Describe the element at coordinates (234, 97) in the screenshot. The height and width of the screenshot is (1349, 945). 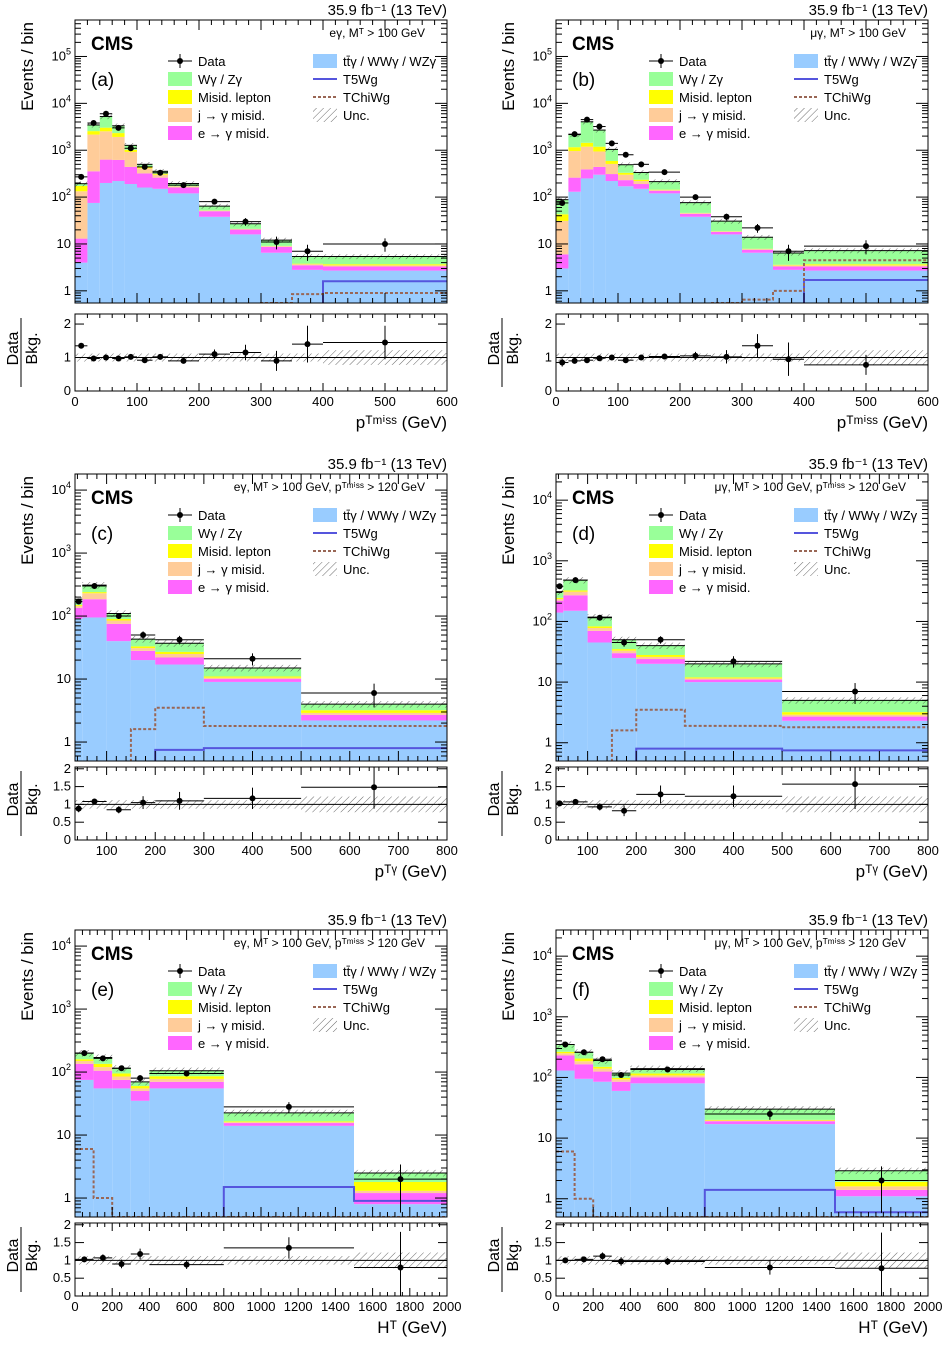
I see `legend-label-misid: Misid. lepton` at that location.